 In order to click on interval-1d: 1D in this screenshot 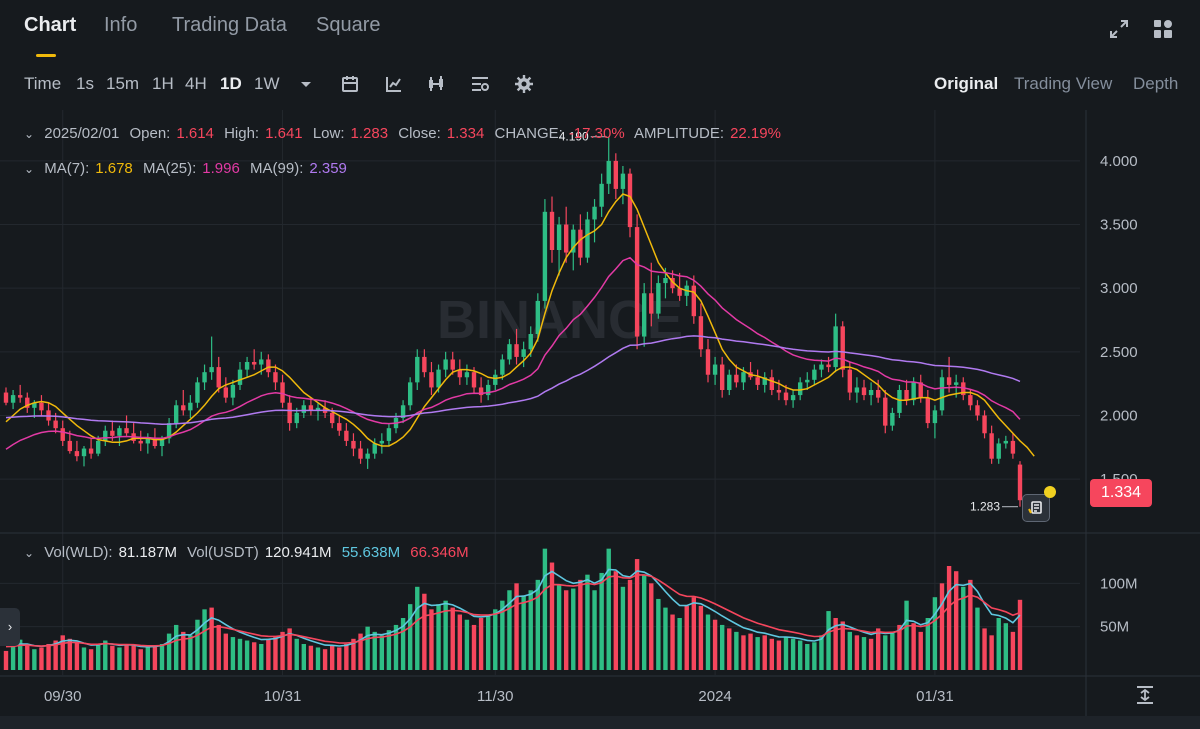, I will do `click(231, 83)`.